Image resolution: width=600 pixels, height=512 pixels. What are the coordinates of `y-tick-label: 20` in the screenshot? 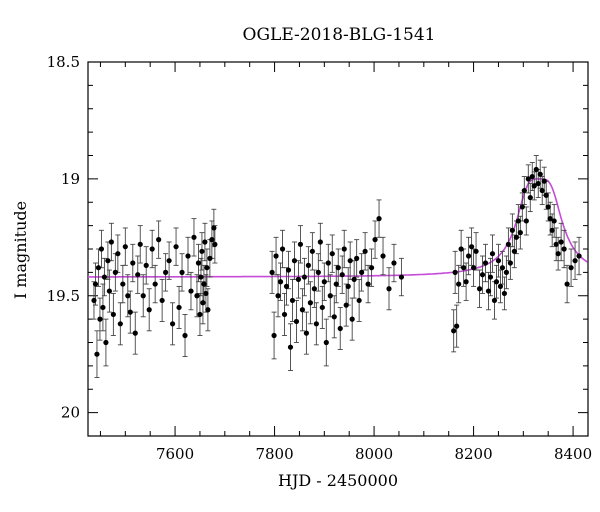 It's located at (70, 413).